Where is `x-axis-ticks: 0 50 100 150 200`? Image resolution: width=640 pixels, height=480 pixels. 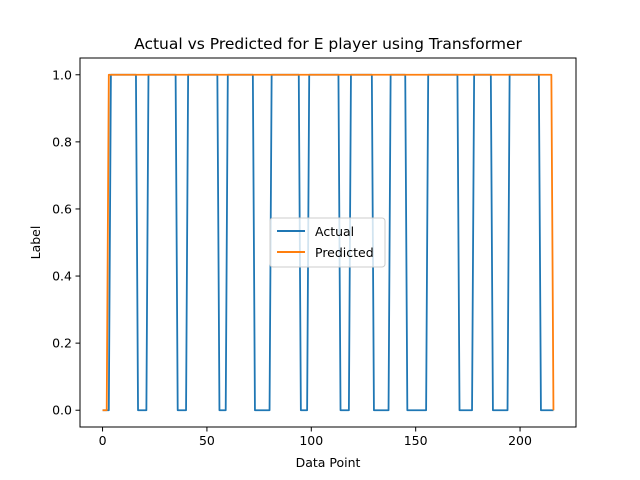
x-axis-ticks: 0 50 100 150 200 is located at coordinates (315, 437).